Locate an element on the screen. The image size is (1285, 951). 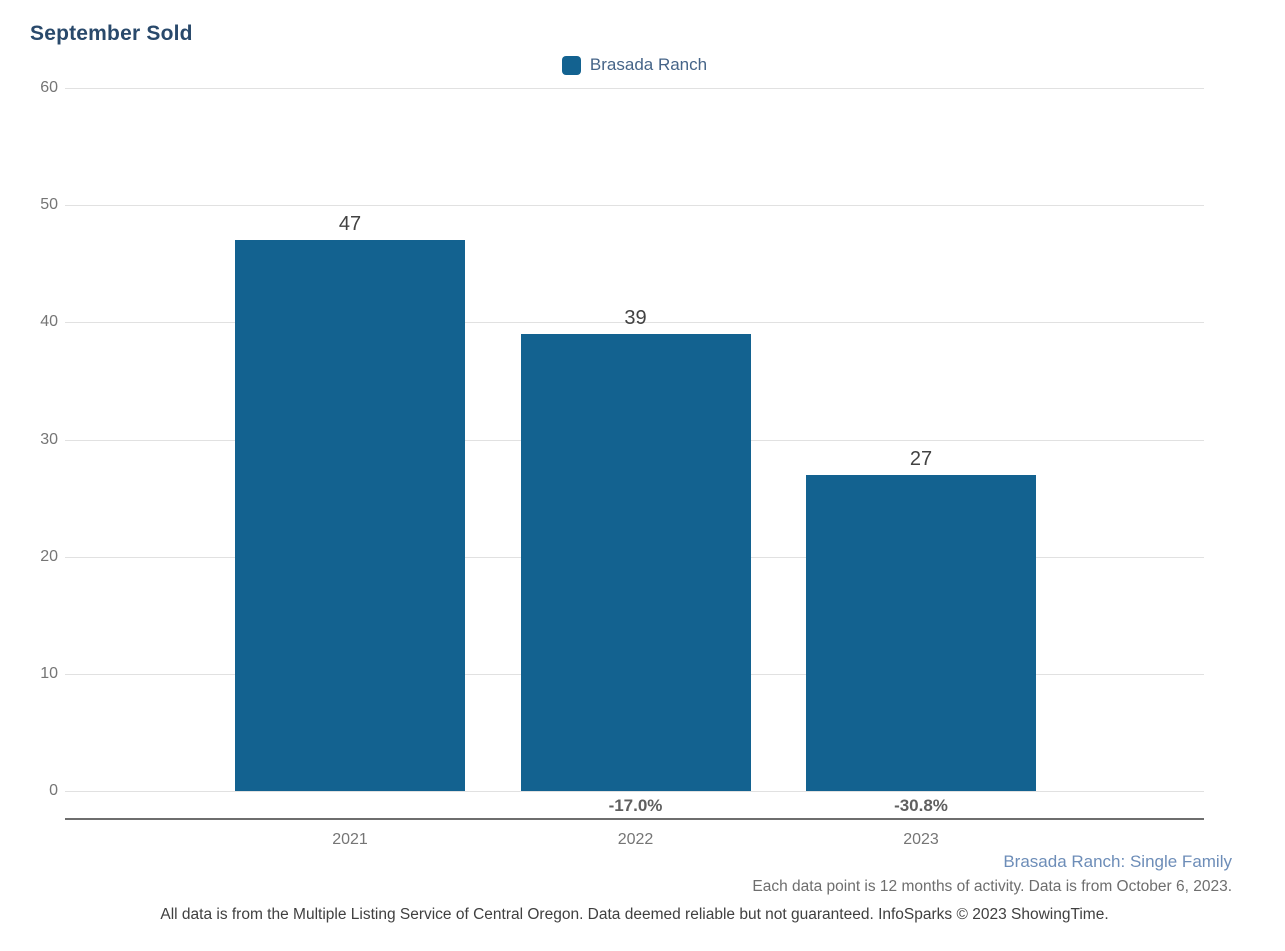
x-axis-tick-label: 2022 is located at coordinates (635, 839).